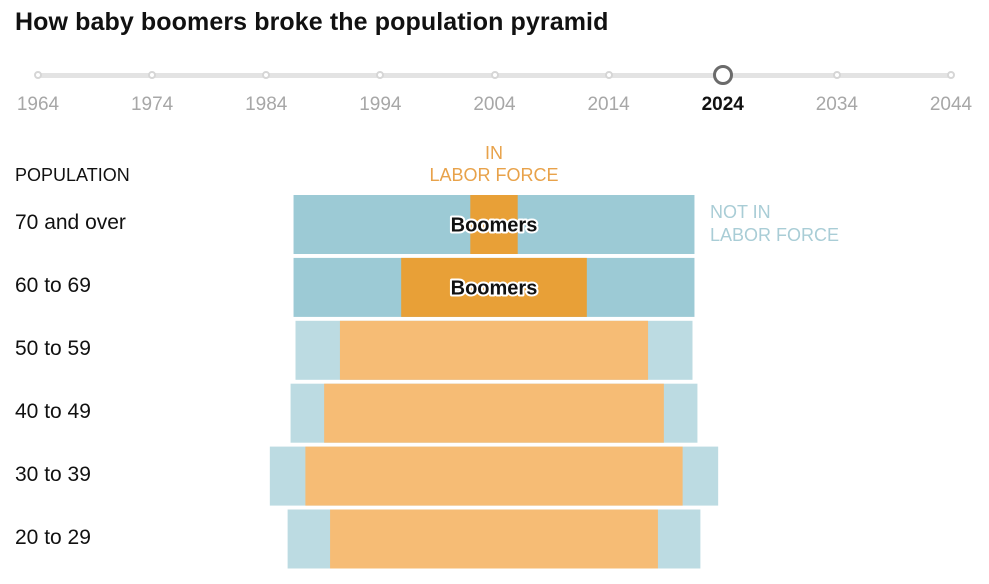  I want to click on not-in-labor-force-label: NOT IN LABOR FORCE, so click(774, 224).